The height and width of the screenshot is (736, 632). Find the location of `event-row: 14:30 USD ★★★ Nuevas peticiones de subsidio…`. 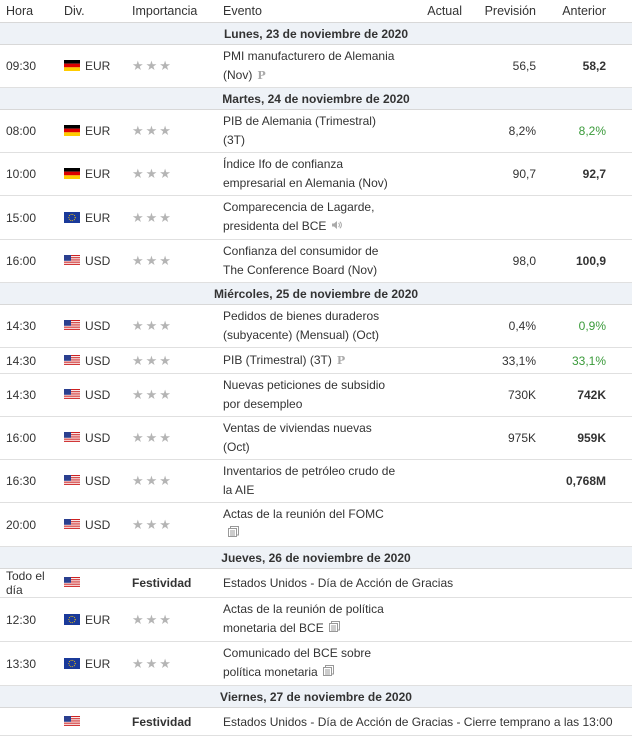

event-row: 14:30 USD ★★★ Nuevas peticiones de subsidio… is located at coordinates (316, 395).